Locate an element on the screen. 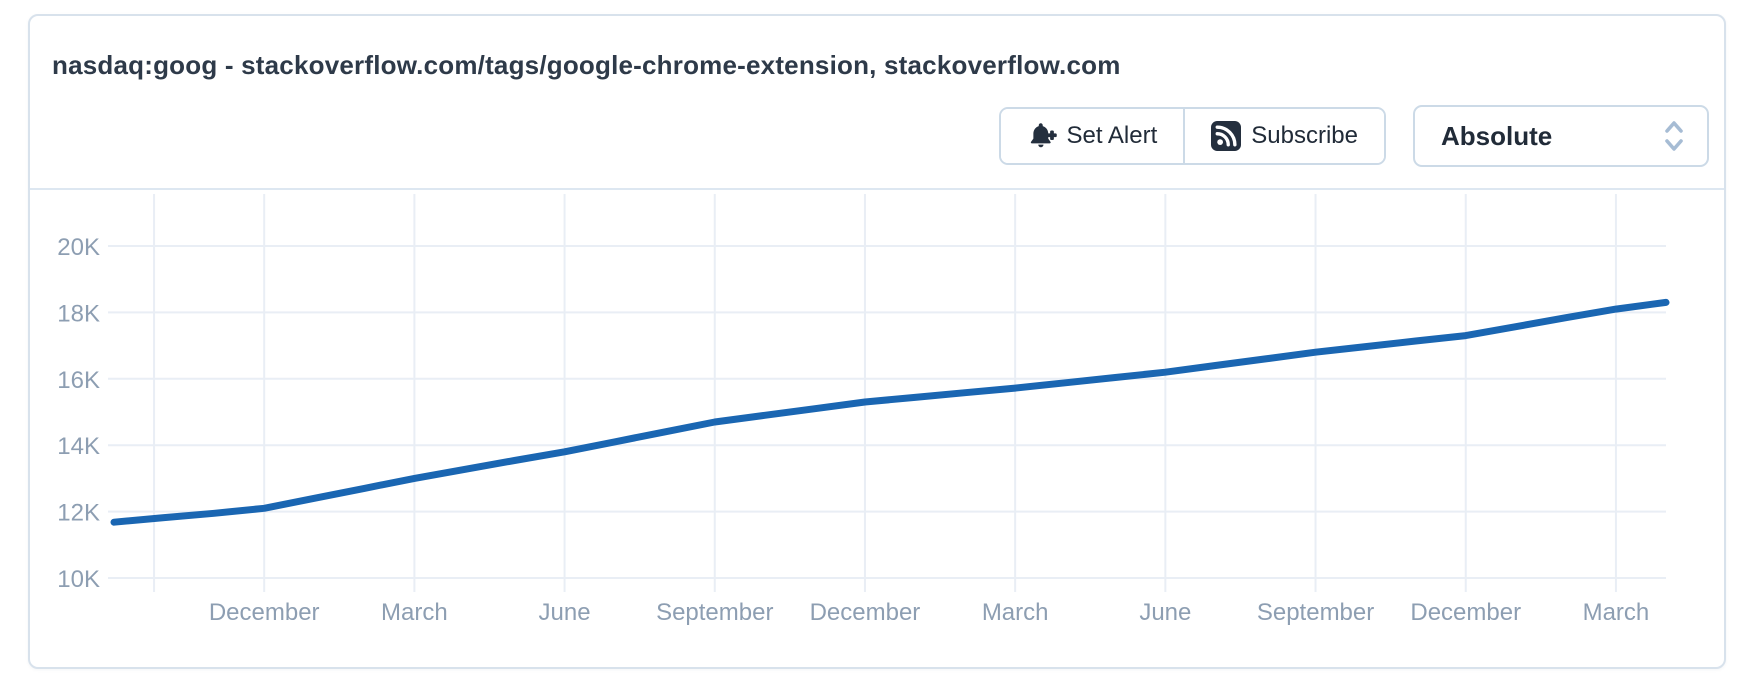  toolbar: Set Alert Subscribe Absolute is located at coordinates (1353, 136).